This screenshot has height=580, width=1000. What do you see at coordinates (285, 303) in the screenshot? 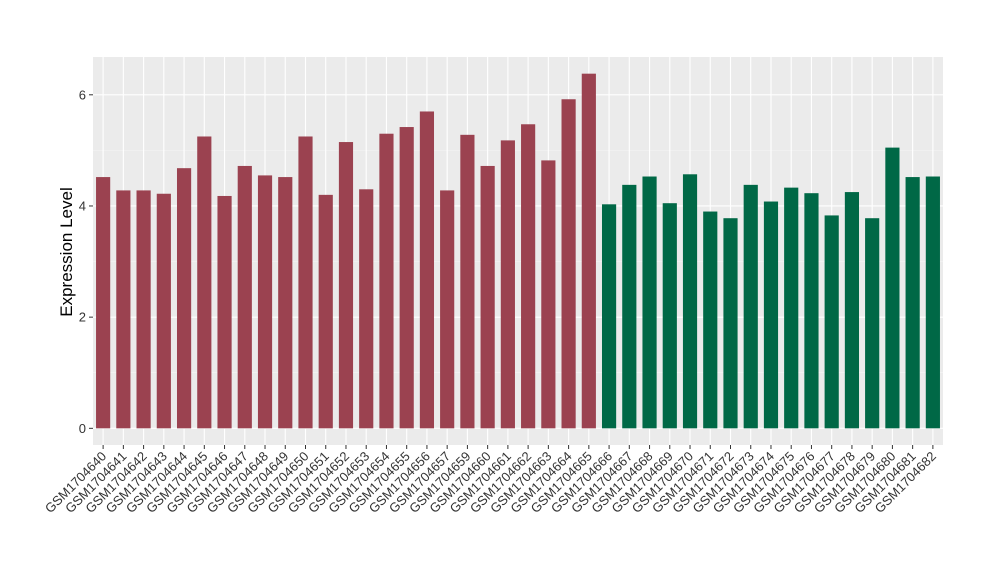
I see `bar-GSM1704649` at bounding box center [285, 303].